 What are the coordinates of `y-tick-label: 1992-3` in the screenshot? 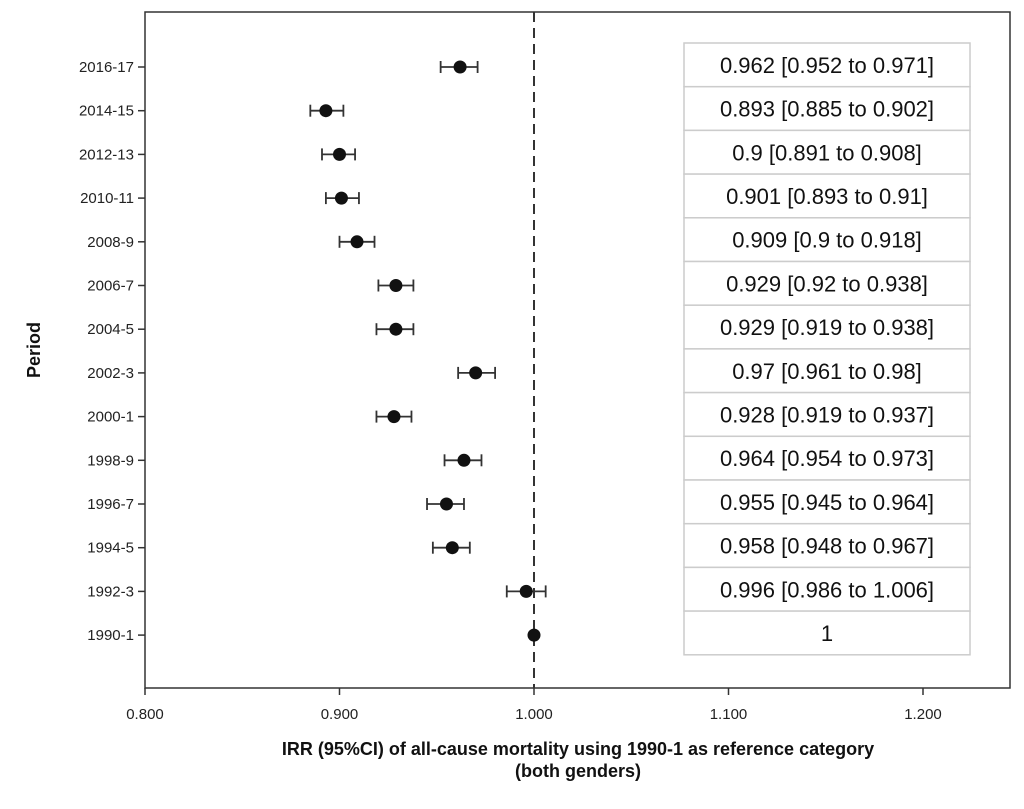 It's located at (110, 591).